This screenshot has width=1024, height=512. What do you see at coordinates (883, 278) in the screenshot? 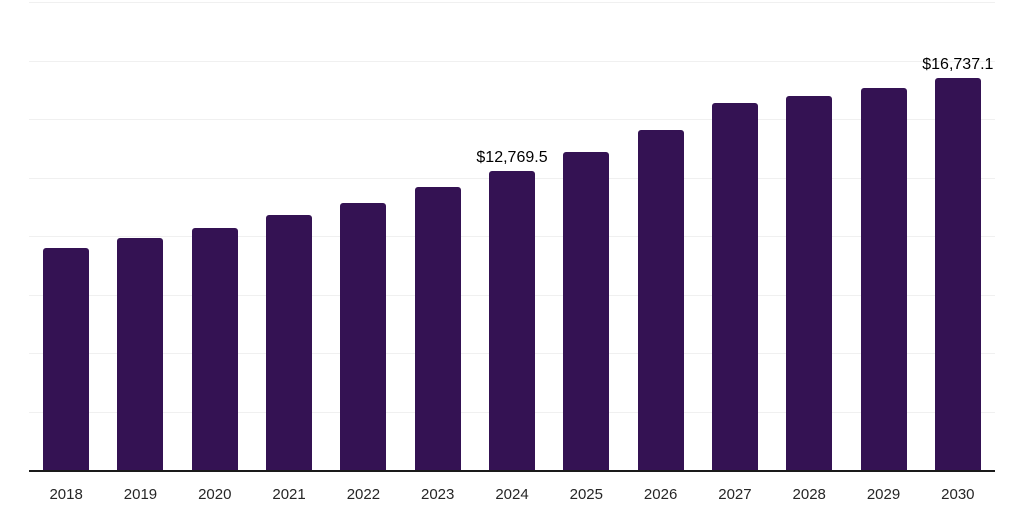
I see `bar-2029` at bounding box center [883, 278].